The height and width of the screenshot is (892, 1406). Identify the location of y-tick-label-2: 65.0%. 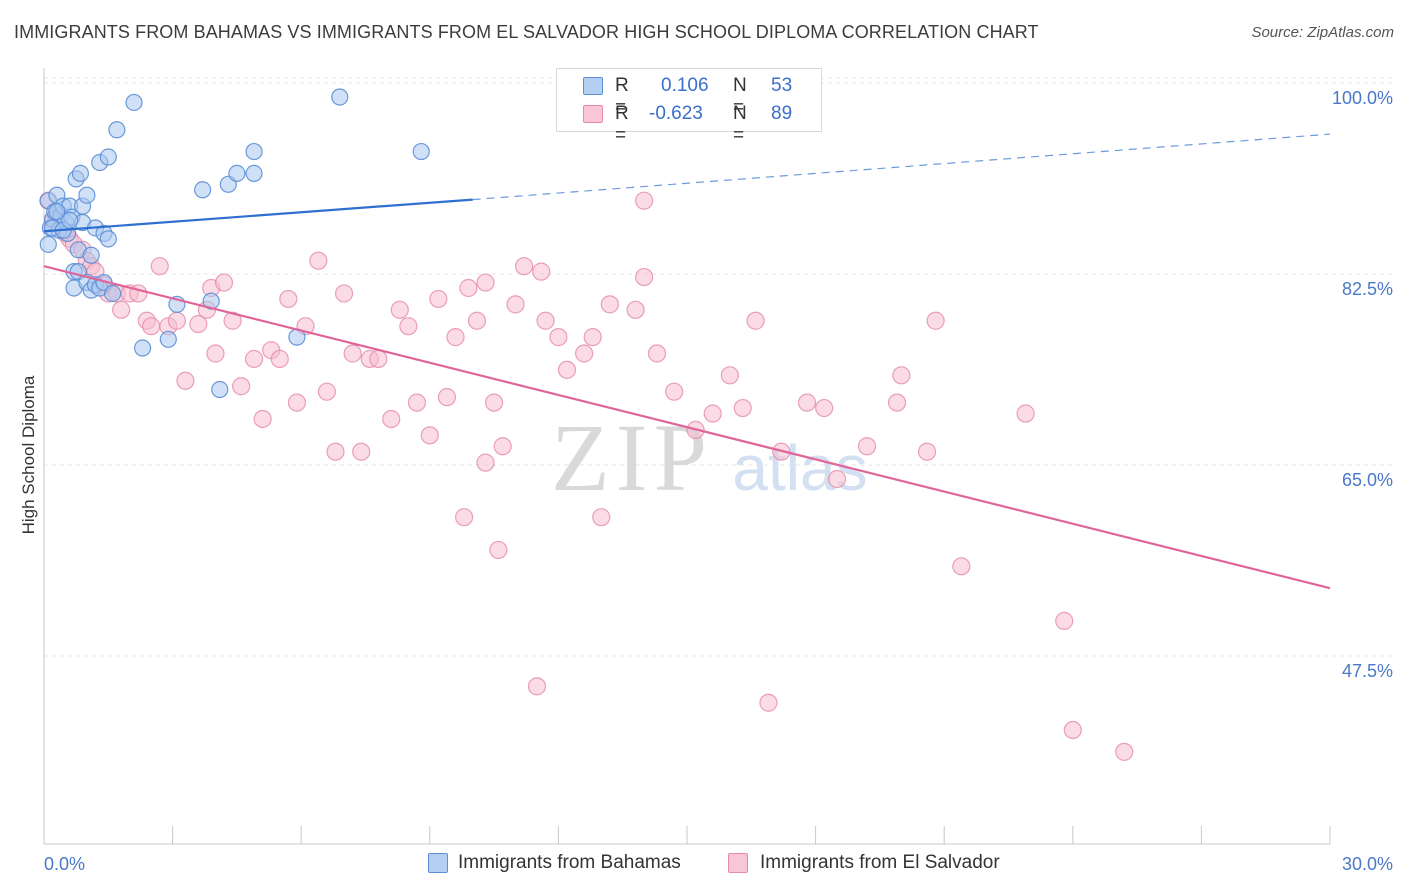
(1367, 480).